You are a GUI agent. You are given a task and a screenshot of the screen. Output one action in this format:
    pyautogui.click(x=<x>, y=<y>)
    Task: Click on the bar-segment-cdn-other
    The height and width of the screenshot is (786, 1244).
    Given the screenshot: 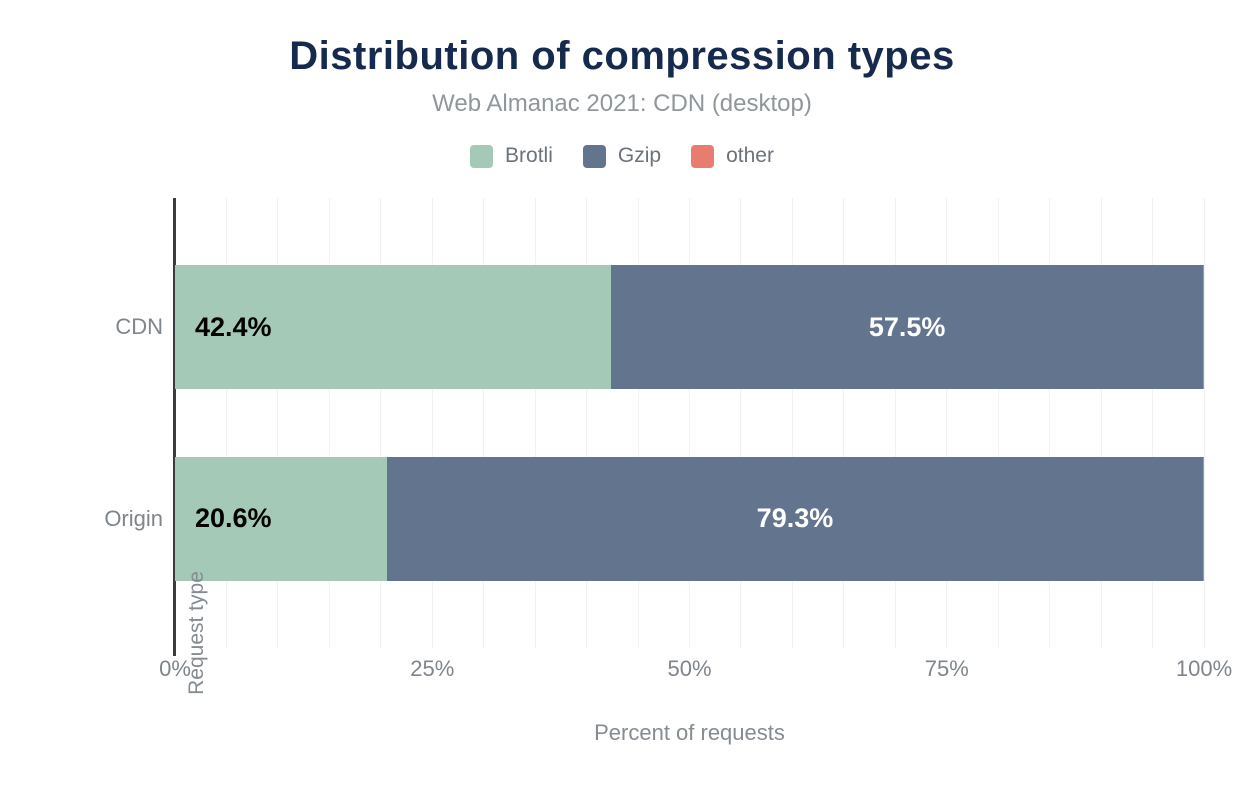 What is the action you would take?
    pyautogui.click(x=1203, y=327)
    